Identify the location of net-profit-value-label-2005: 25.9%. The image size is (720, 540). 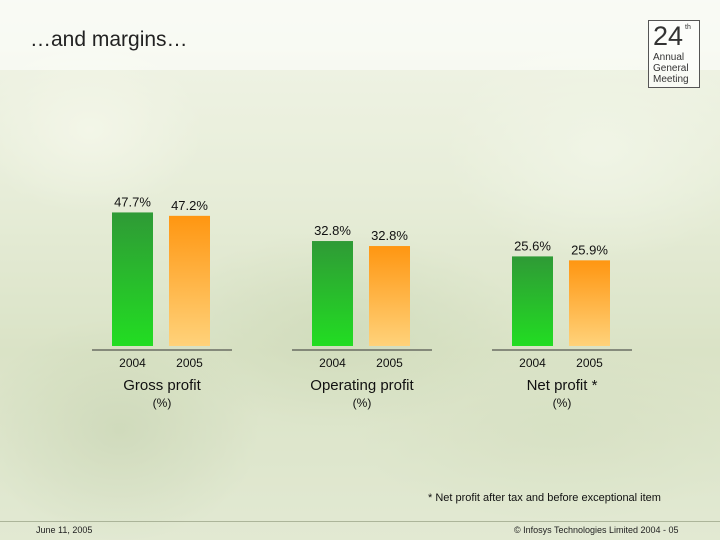
(589, 249).